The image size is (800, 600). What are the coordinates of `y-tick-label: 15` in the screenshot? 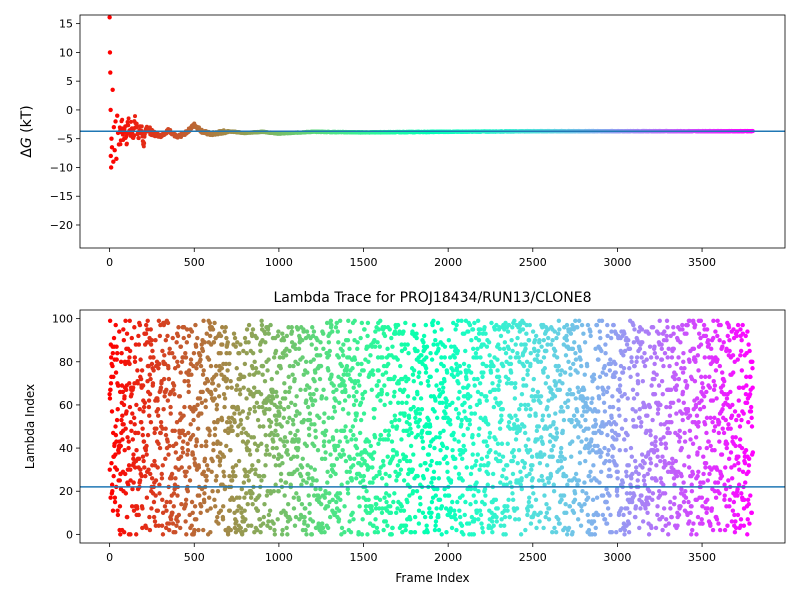 It's located at (66, 24).